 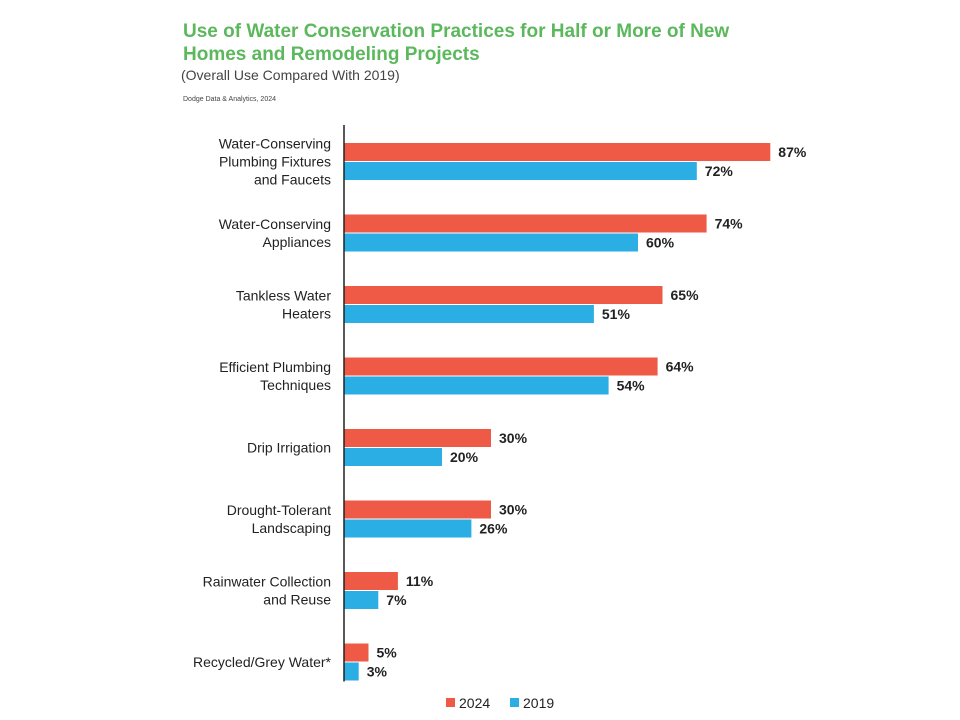 What do you see at coordinates (377, 672) in the screenshot?
I see `data-label-2019: 3%` at bounding box center [377, 672].